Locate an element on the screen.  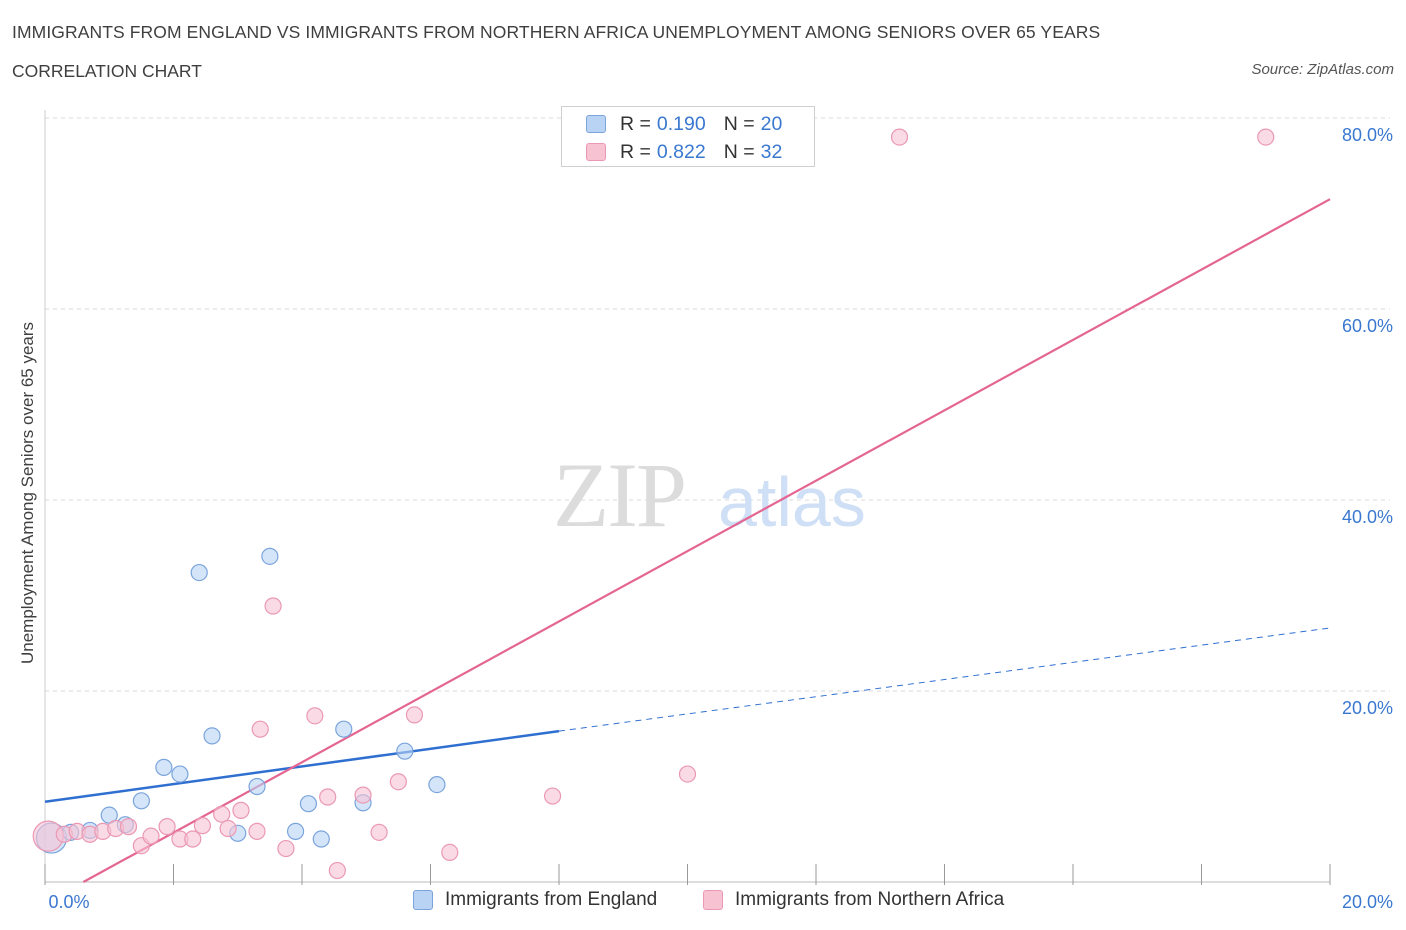
legend-swatch-england is located at coordinates (596, 124).